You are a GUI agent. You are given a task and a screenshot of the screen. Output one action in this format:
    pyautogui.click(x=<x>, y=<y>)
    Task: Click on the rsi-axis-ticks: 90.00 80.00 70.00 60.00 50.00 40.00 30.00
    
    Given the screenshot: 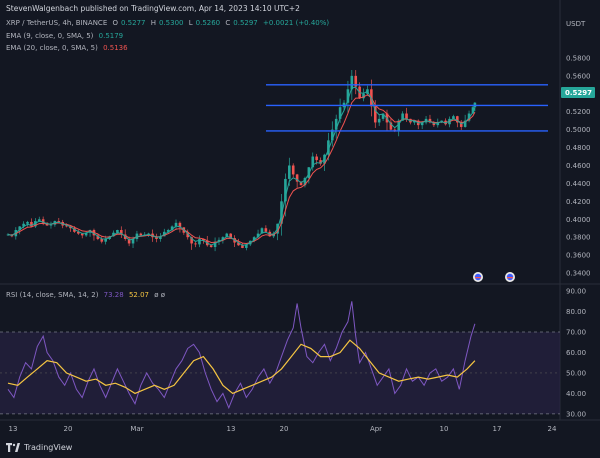 What is the action you would take?
    pyautogui.click(x=576, y=353)
    